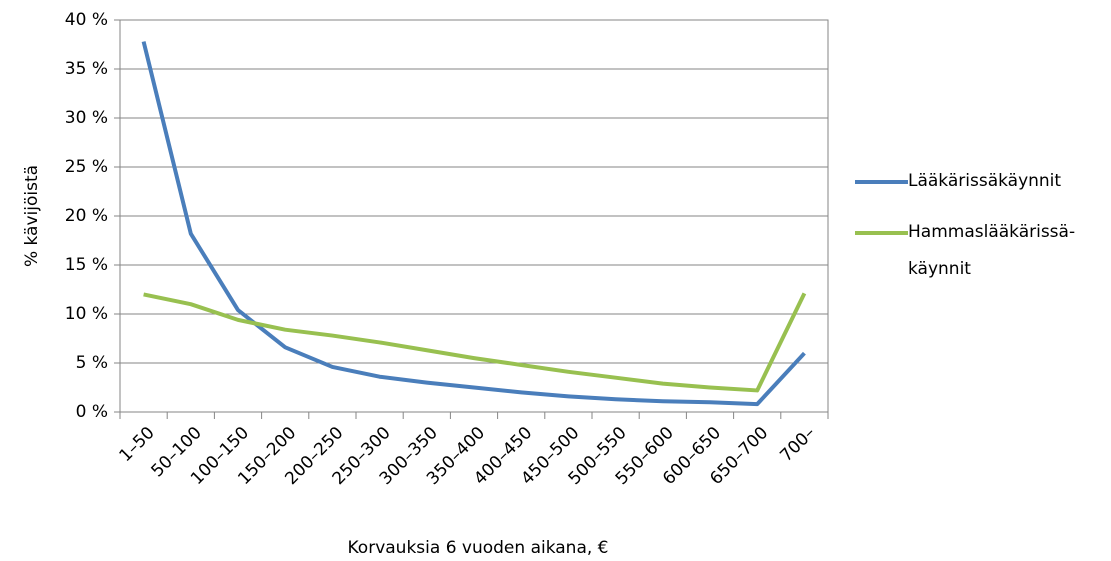  Describe the element at coordinates (32, 216) in the screenshot. I see `y-axis-label: % kävijöistä` at that location.